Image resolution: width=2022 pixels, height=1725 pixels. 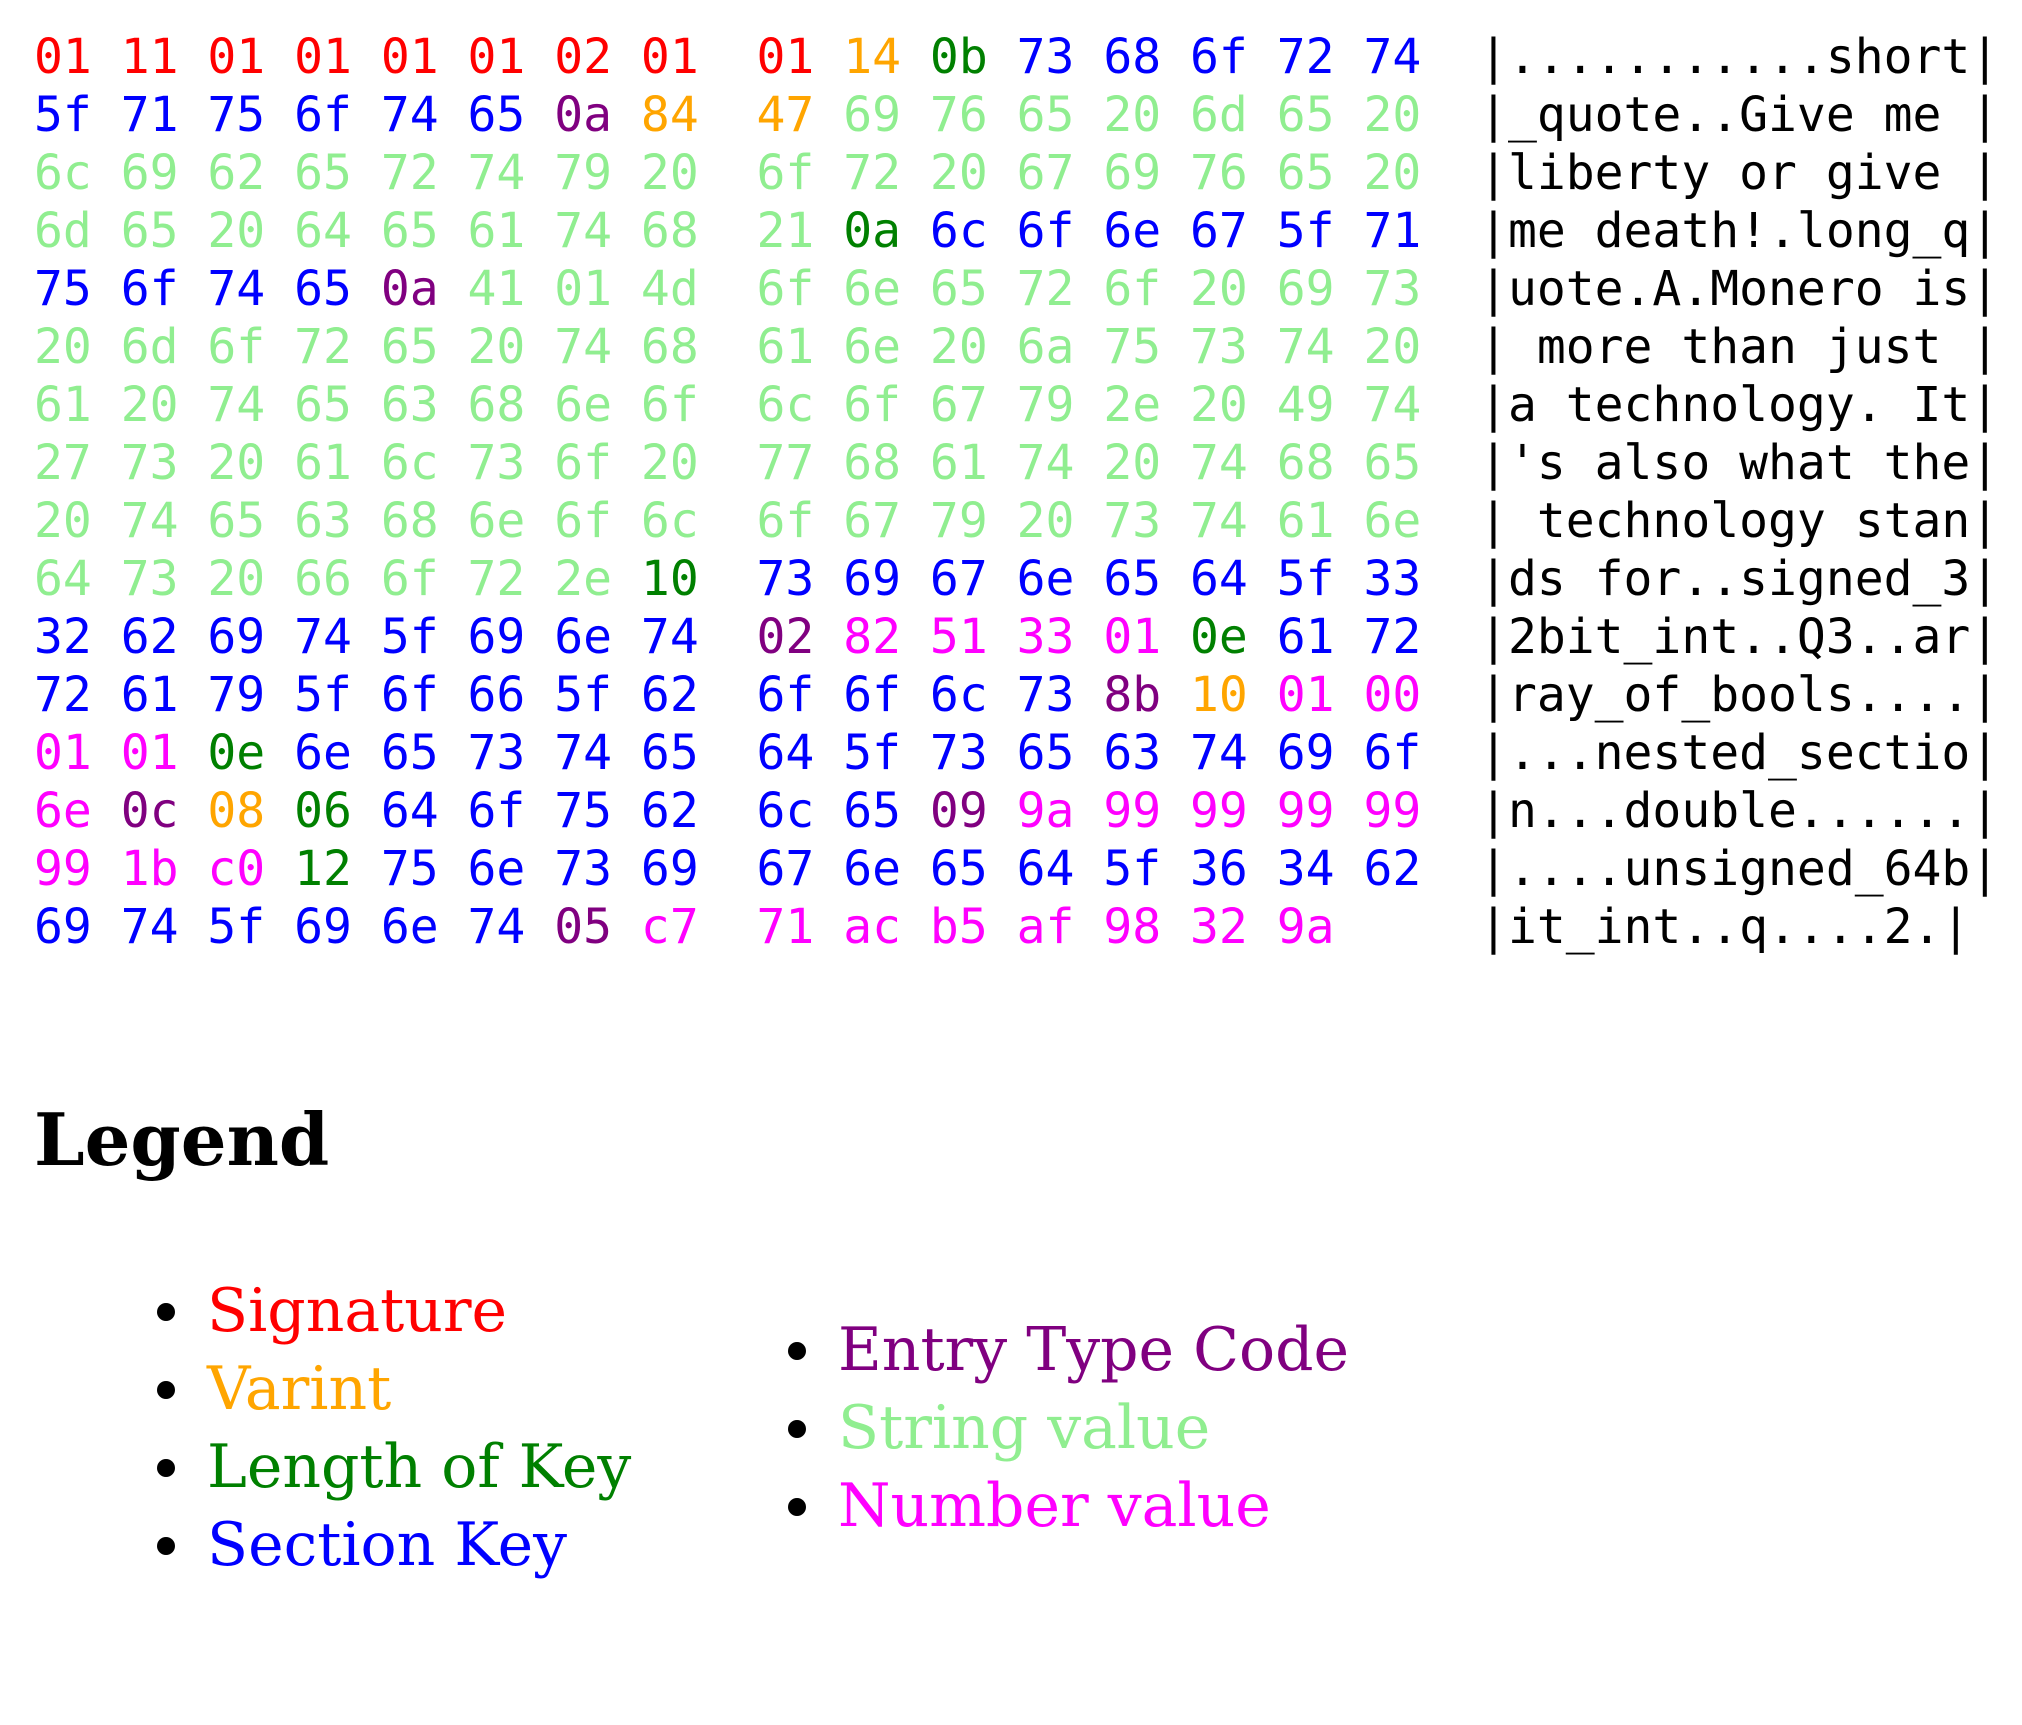 What do you see at coordinates (1045, 637) in the screenshot?
I see `byte-number-value: 33` at bounding box center [1045, 637].